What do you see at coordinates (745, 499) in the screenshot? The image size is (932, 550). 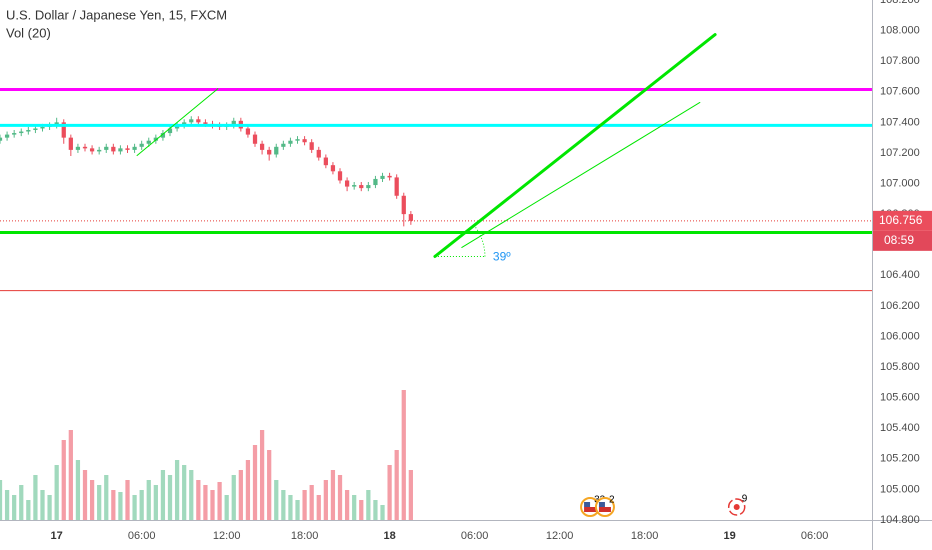 I see `event-count: 9` at bounding box center [745, 499].